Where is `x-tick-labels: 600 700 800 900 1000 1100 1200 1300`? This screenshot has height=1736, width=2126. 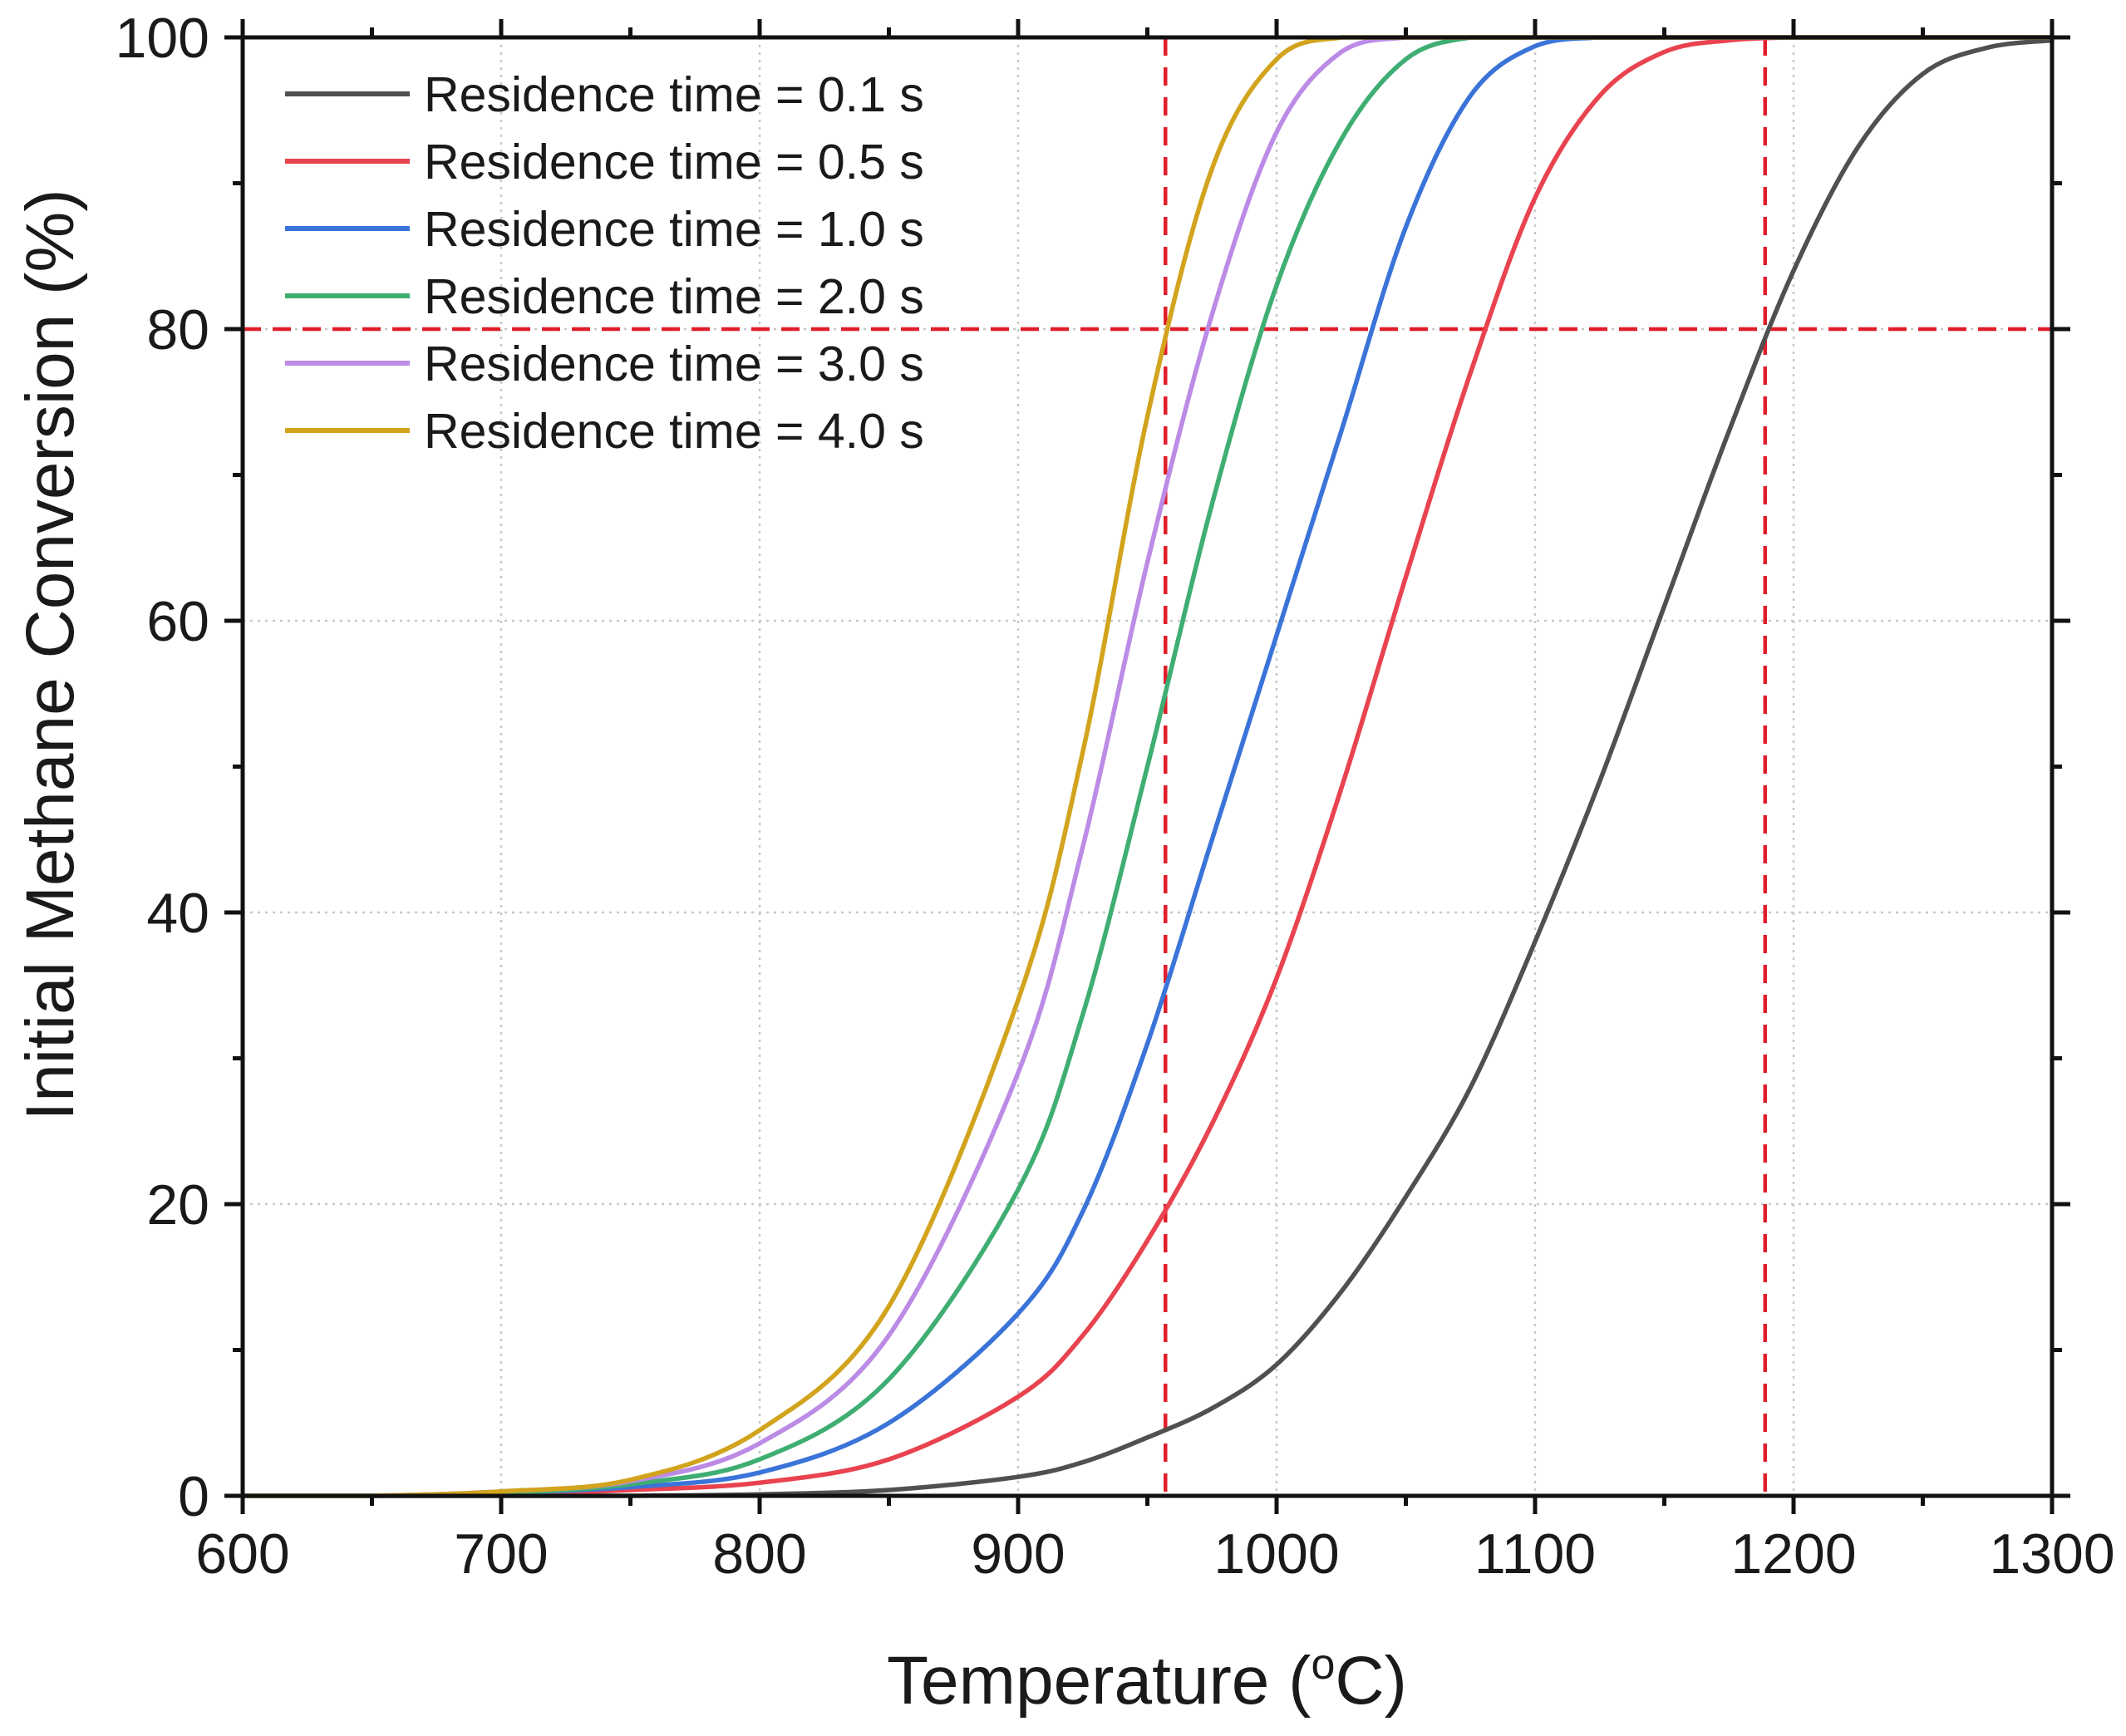
x-tick-labels: 600 700 800 900 1000 1100 1200 1300 is located at coordinates (1154, 1554).